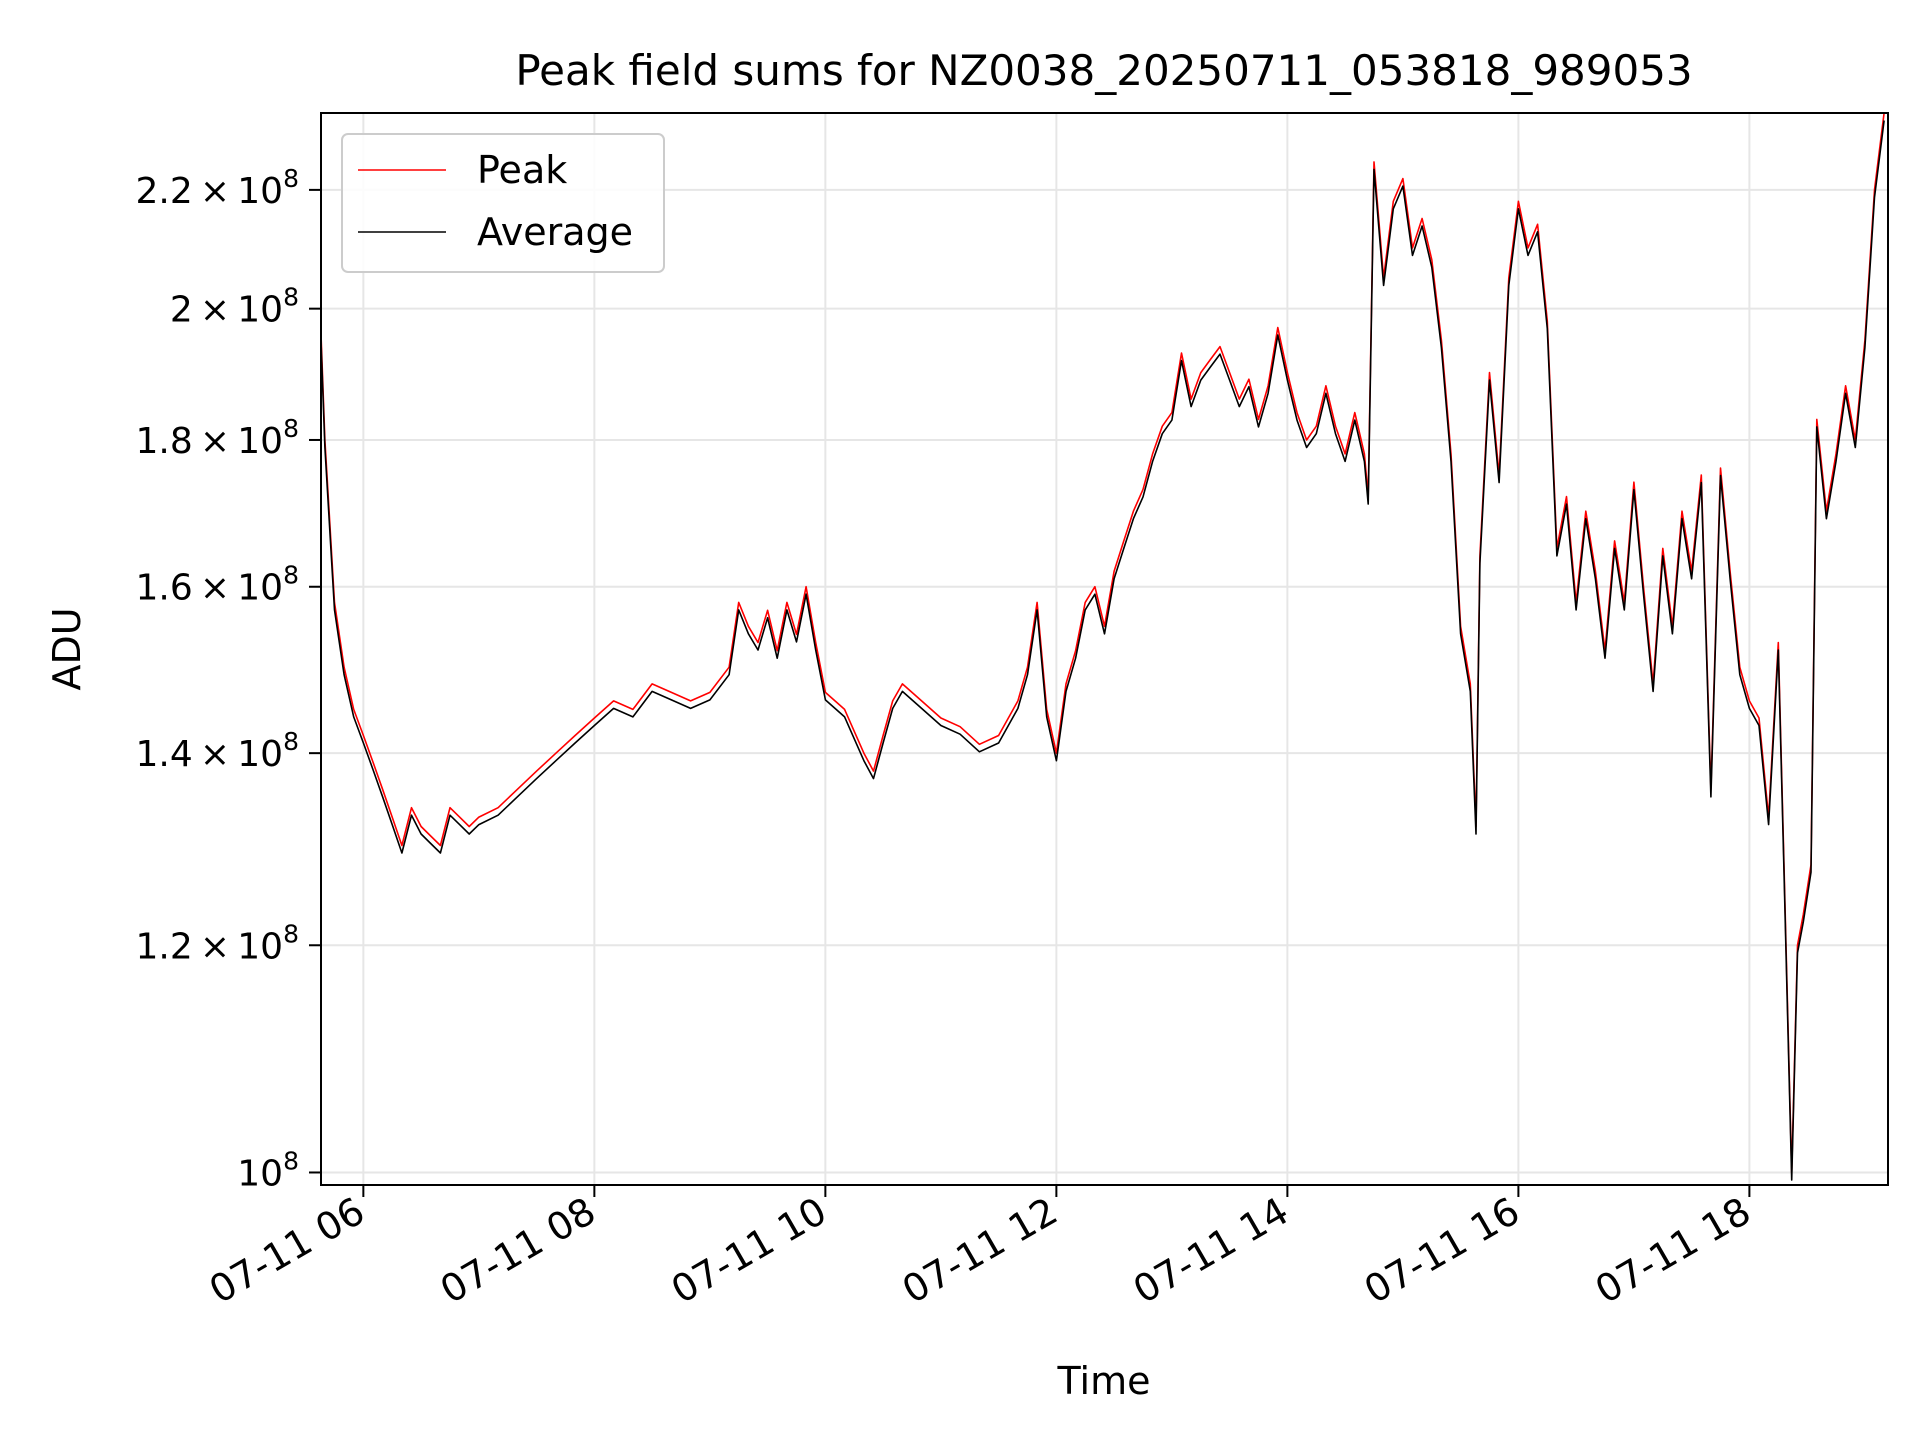 The height and width of the screenshot is (1440, 1920). Describe the element at coordinates (522, 170) in the screenshot. I see `legend-peak-label: Peak` at that location.